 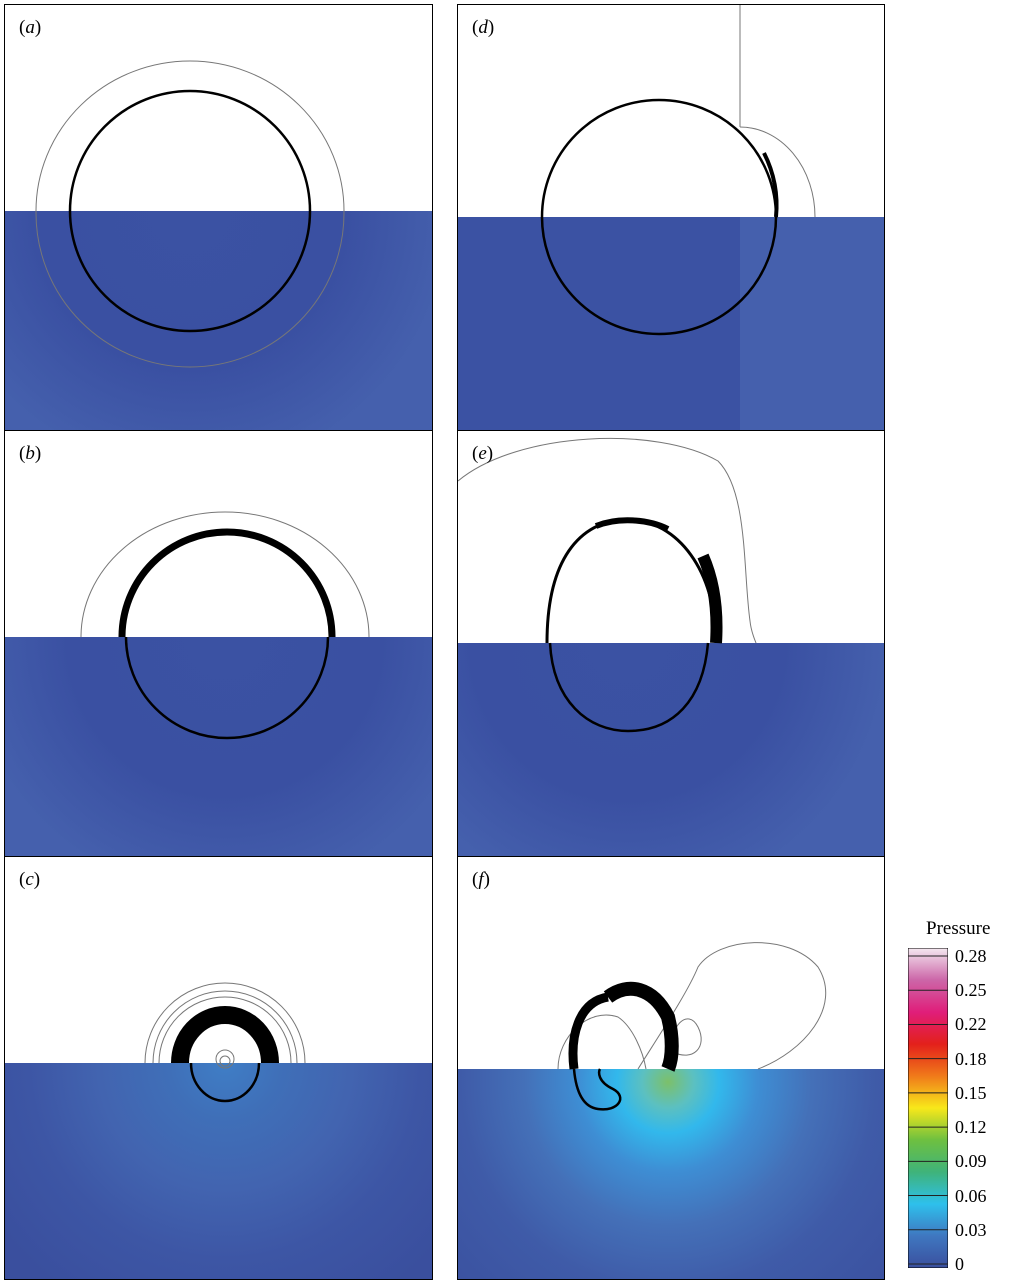 I want to click on panel-a: (a), so click(x=218, y=217).